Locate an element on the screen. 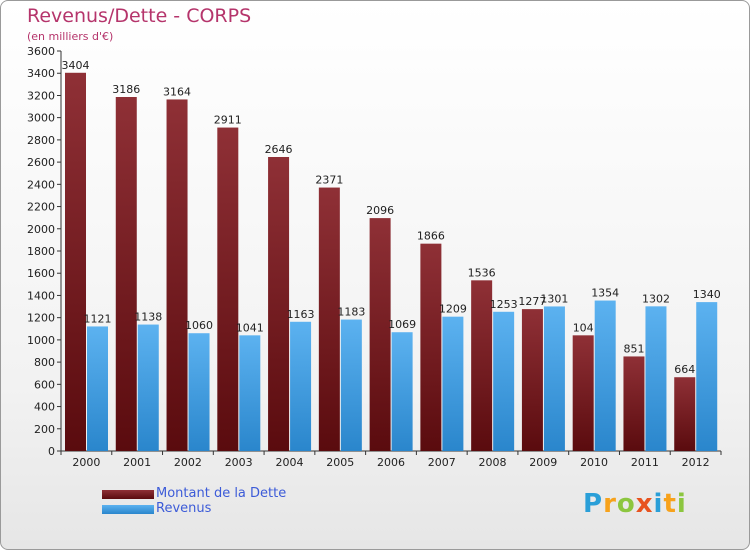 This screenshot has height=550, width=750. data-label-debt: 2646 is located at coordinates (279, 149).